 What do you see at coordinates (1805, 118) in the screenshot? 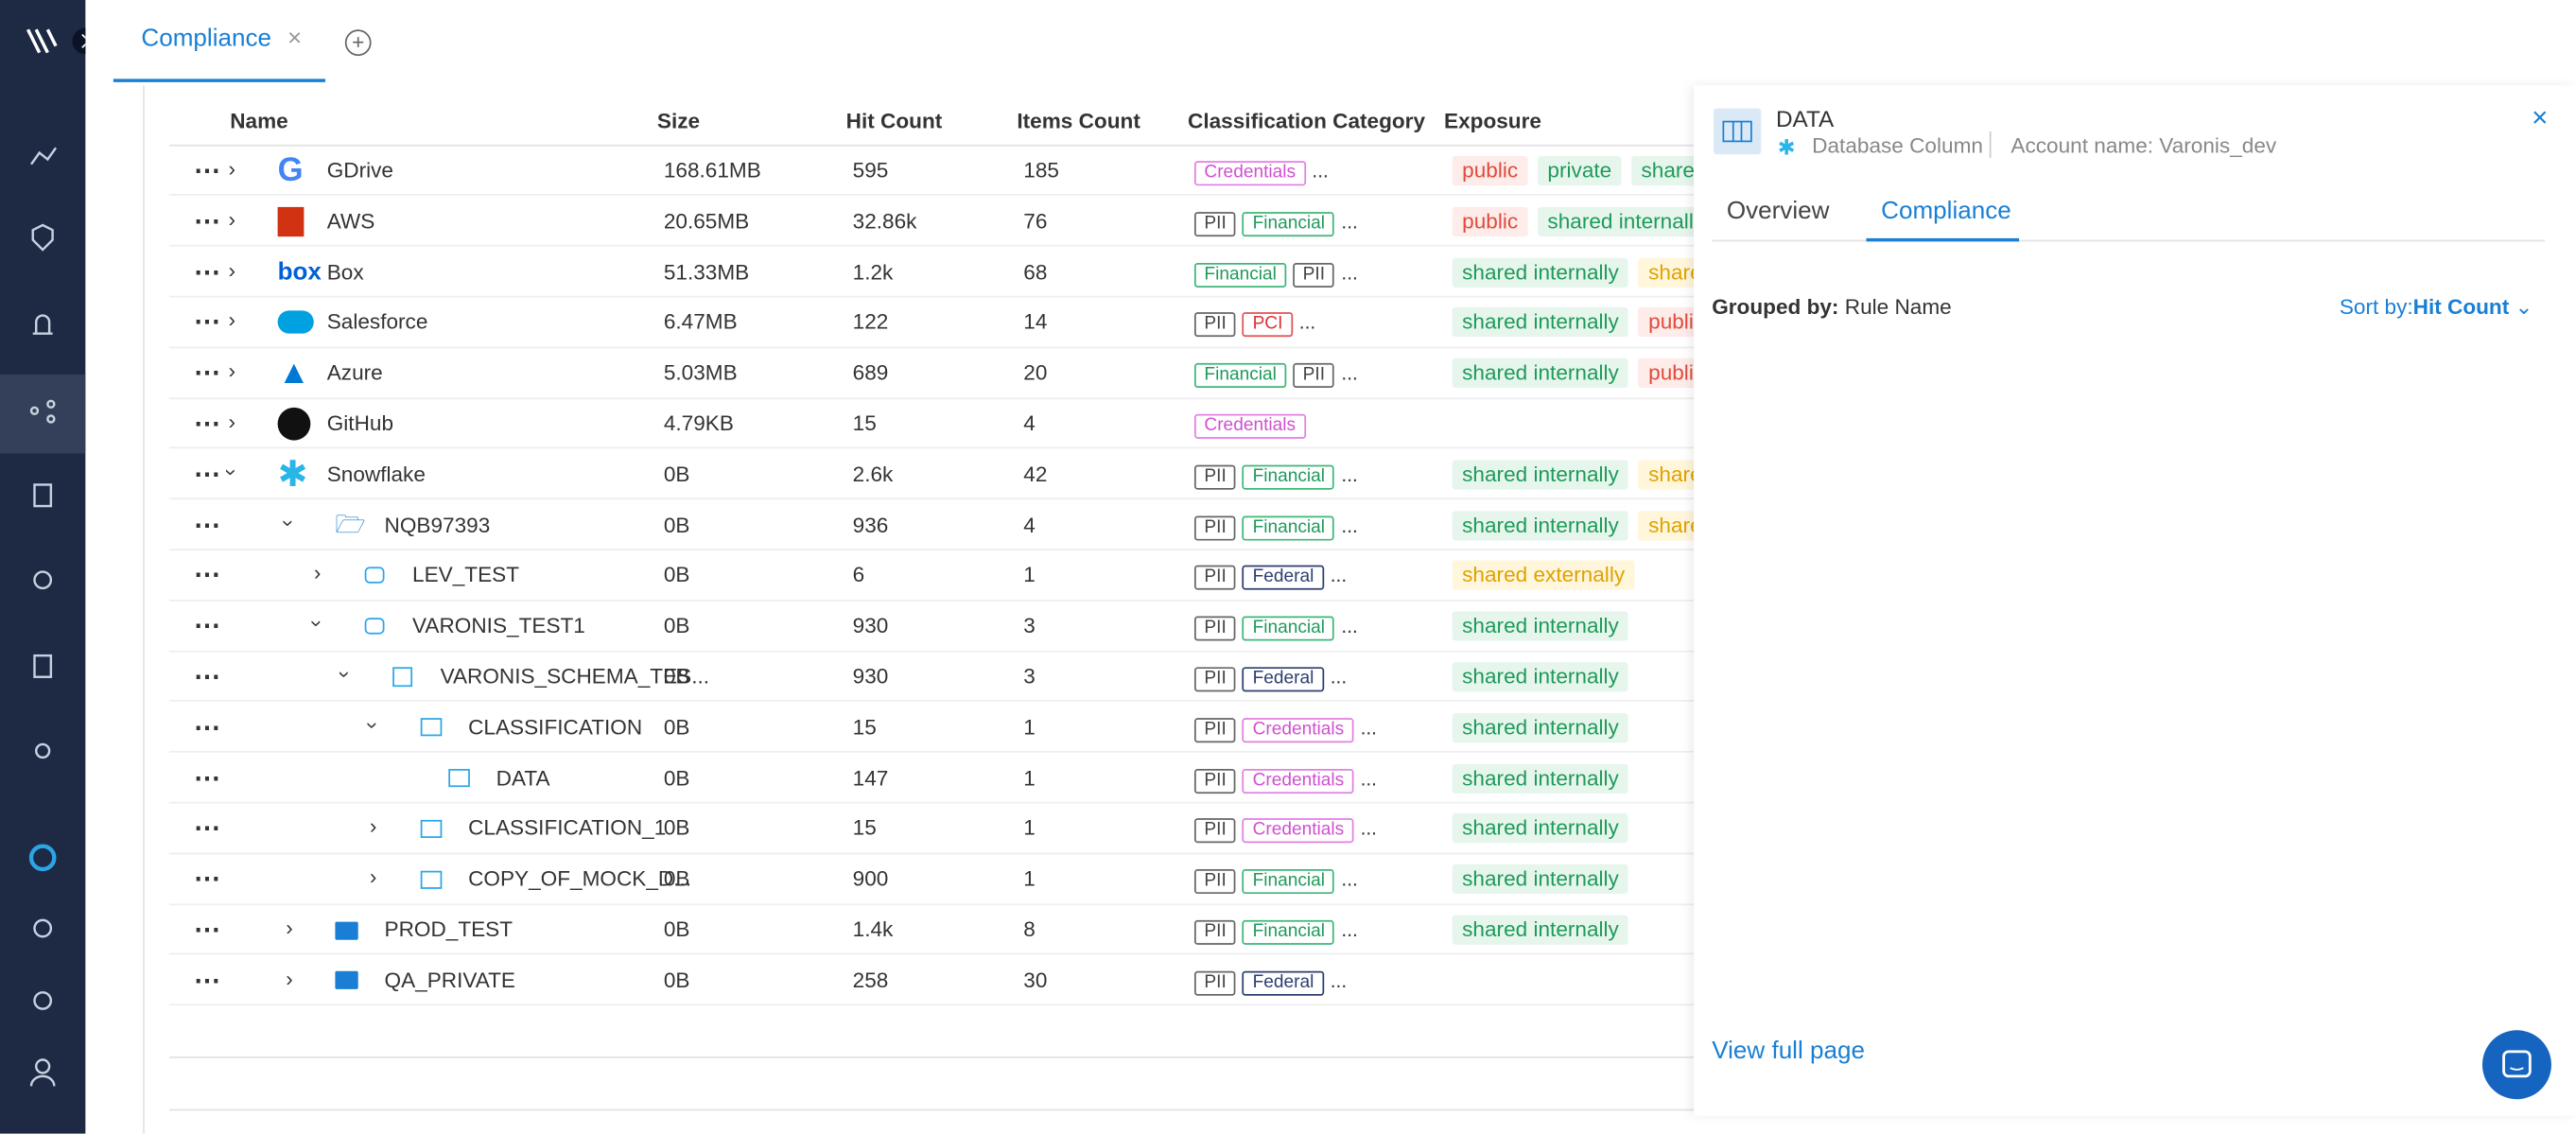
I see `panel-title: DATA` at bounding box center [1805, 118].